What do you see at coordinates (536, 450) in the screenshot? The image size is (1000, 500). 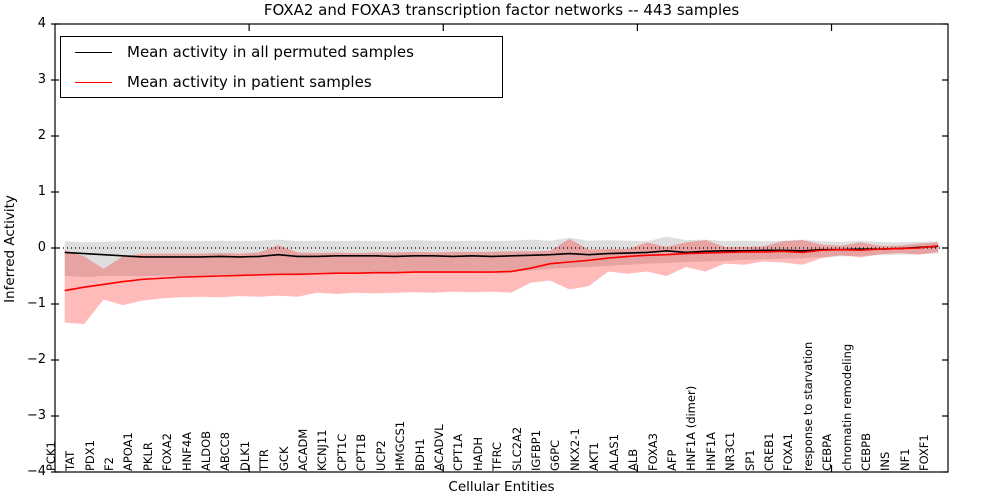 I see `x-tick-label: IGFBP1` at bounding box center [536, 450].